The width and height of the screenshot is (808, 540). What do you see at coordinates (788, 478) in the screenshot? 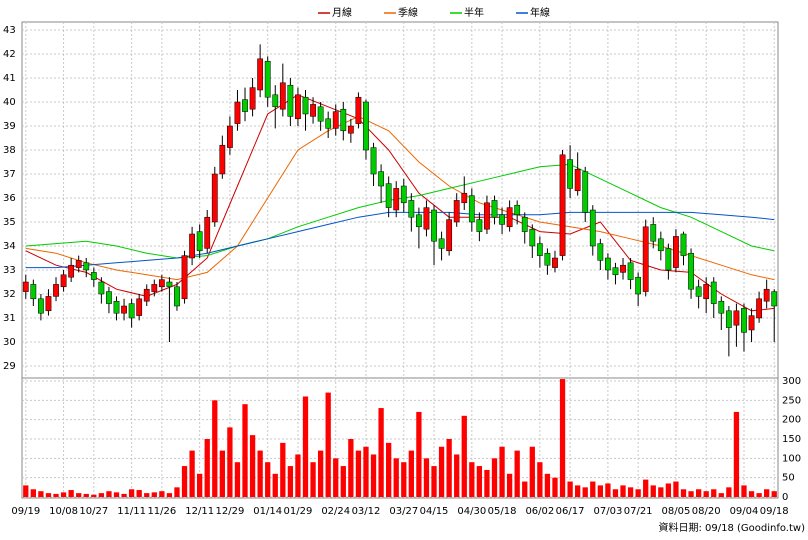
I see `volume-tick-label: 50` at bounding box center [788, 478].